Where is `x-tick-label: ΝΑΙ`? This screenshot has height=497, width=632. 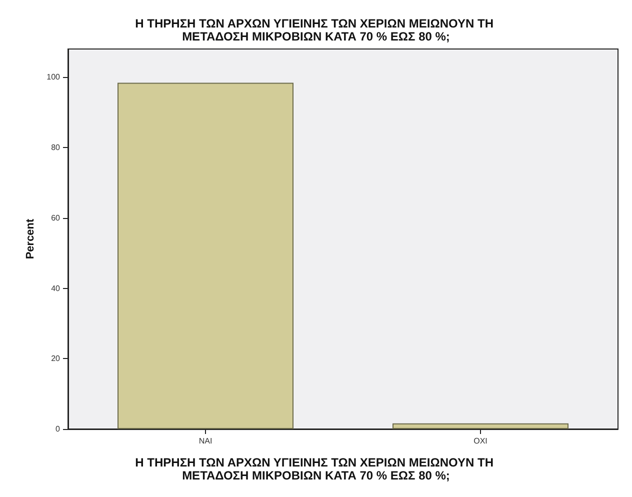
x-tick-label: ΝΑΙ is located at coordinates (205, 441).